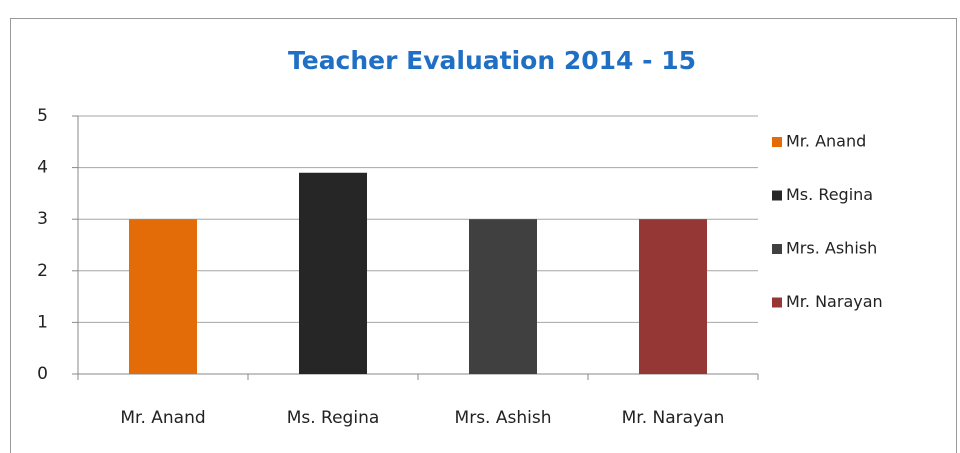  Describe the element at coordinates (162, 418) in the screenshot. I see `x-tick-label: Mr. Anand` at that location.